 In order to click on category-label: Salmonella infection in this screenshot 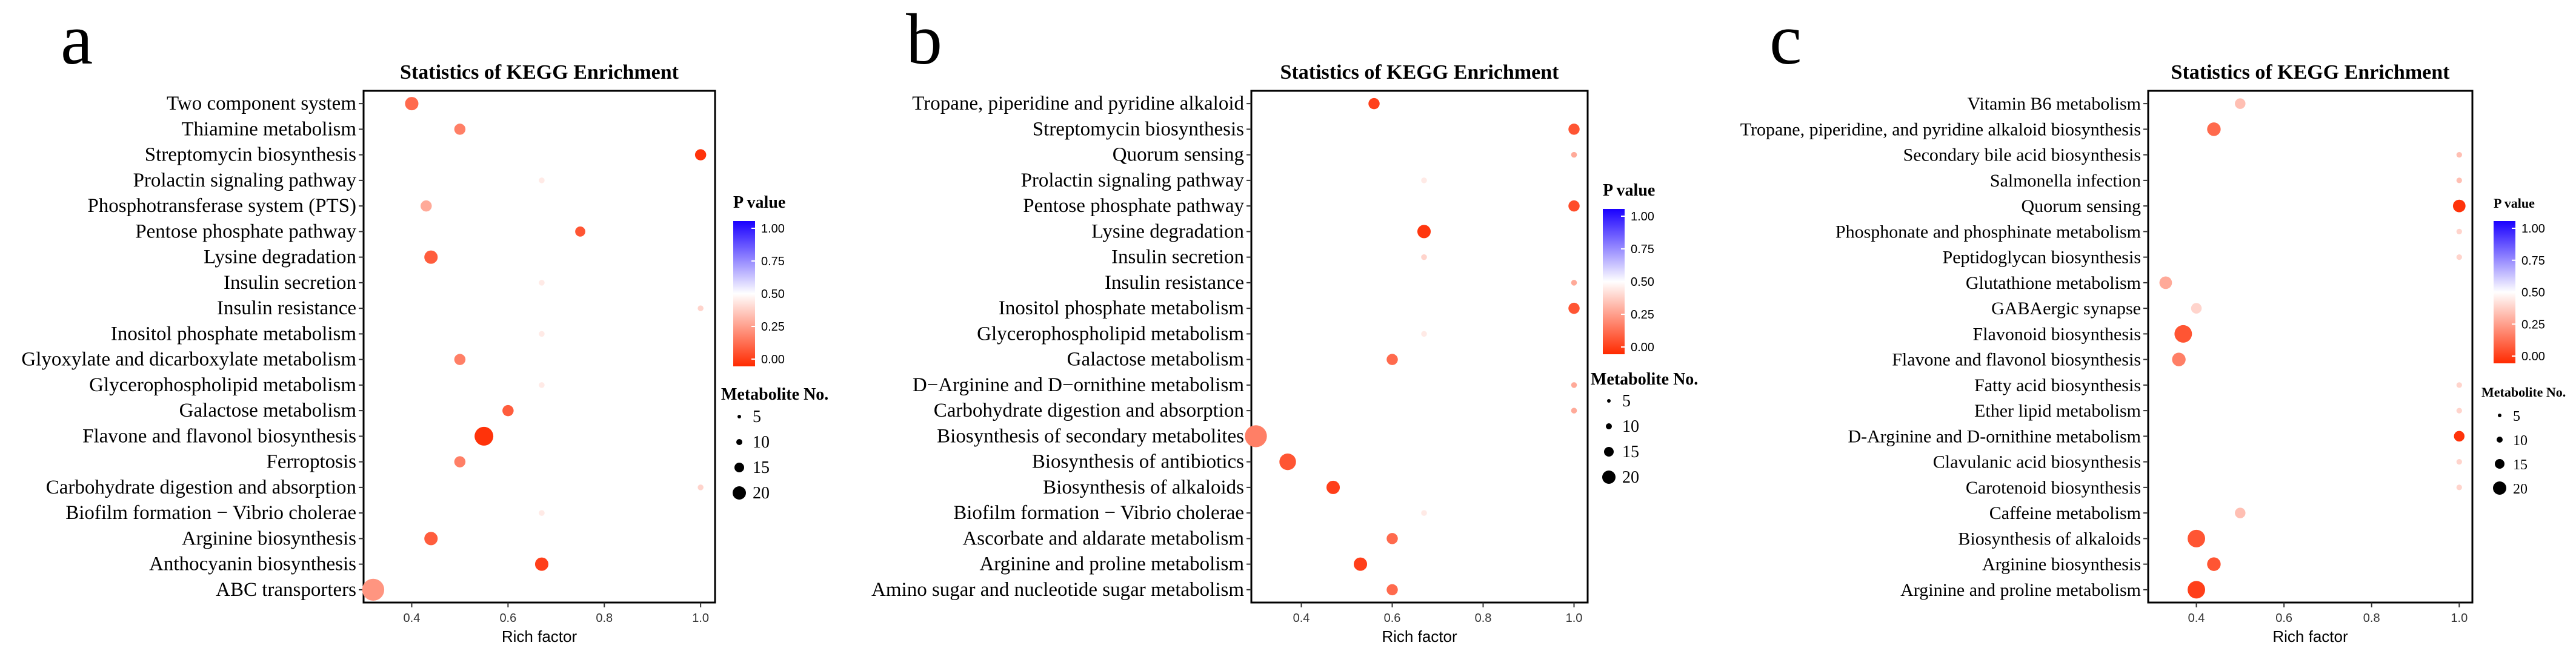, I will do `click(2065, 181)`.